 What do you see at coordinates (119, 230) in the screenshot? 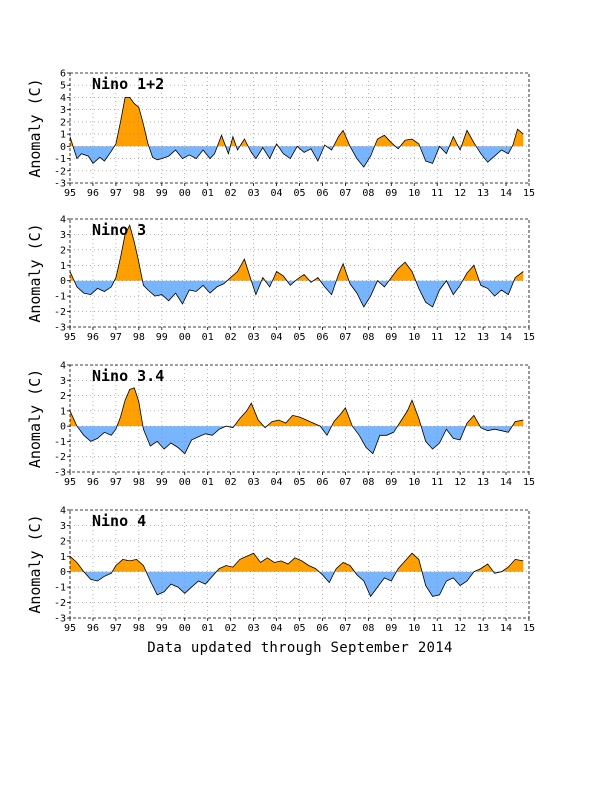
I see `panel-title: Nino 3` at bounding box center [119, 230].